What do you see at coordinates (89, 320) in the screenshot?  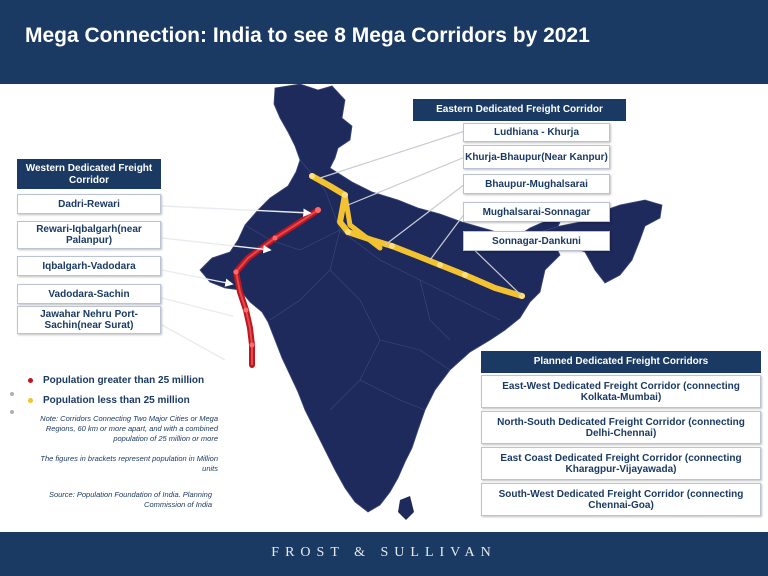 I see `western-segment-5: Jawahar Nehru Port-Sachin(near Surat)` at bounding box center [89, 320].